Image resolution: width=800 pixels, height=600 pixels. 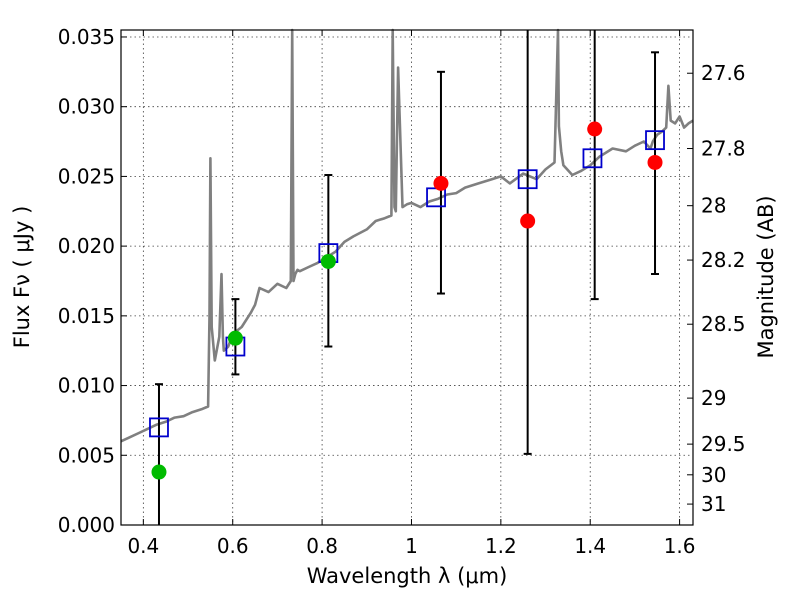 I want to click on x-tick-label: 0.4, so click(x=143, y=546).